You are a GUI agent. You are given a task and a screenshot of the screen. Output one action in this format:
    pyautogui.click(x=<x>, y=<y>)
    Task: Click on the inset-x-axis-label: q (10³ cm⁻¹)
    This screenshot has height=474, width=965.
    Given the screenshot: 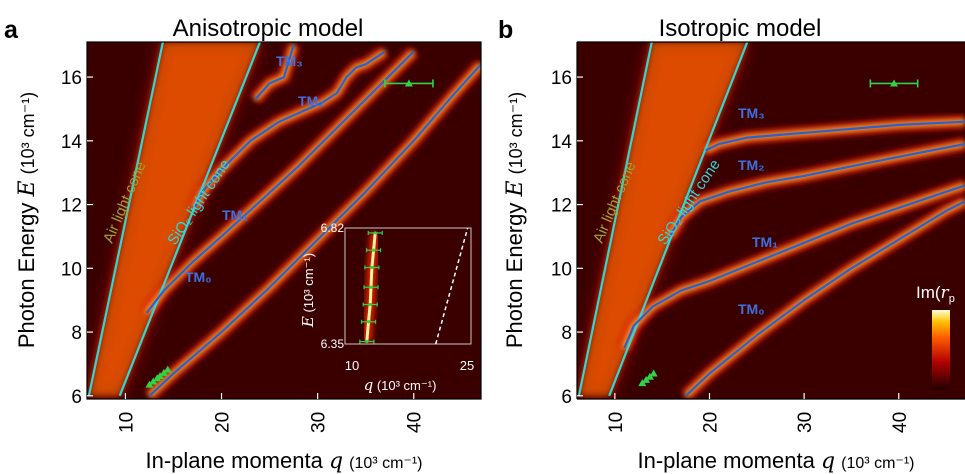 What is the action you would take?
    pyautogui.click(x=400, y=385)
    